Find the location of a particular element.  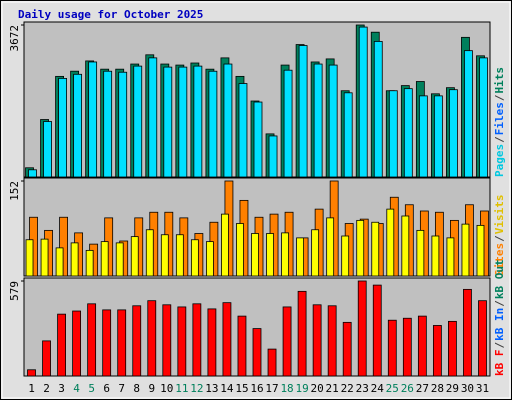

x-tick-label: 23 is located at coordinates (362, 388).